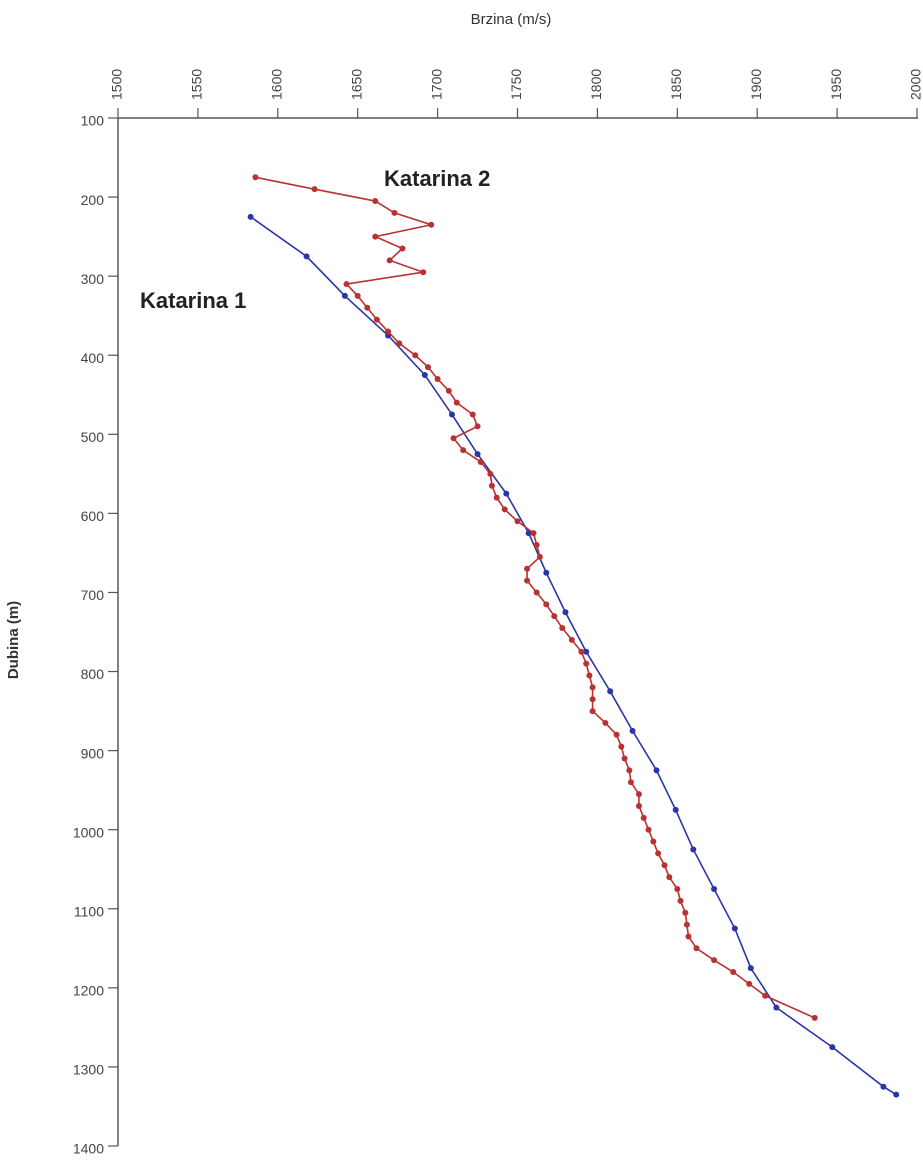 This screenshot has width=923, height=1162. Describe the element at coordinates (93, 753) in the screenshot. I see `y-tick-label: 900` at that location.